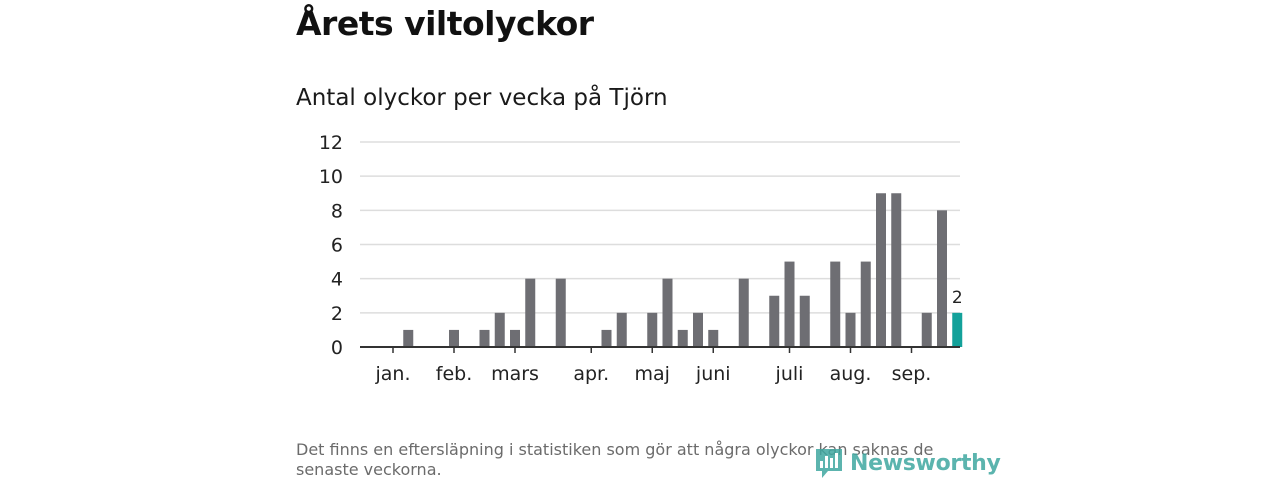 This screenshot has width=1280, height=480. Describe the element at coordinates (331, 143) in the screenshot. I see `y-tick-label: 12` at that location.